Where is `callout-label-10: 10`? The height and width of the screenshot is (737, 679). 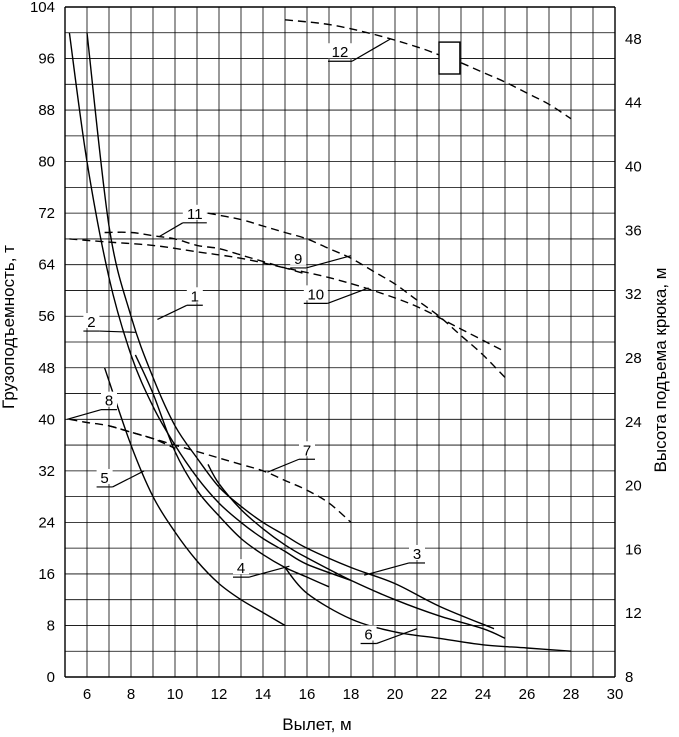
callout-label-10: 10 is located at coordinates (315, 294).